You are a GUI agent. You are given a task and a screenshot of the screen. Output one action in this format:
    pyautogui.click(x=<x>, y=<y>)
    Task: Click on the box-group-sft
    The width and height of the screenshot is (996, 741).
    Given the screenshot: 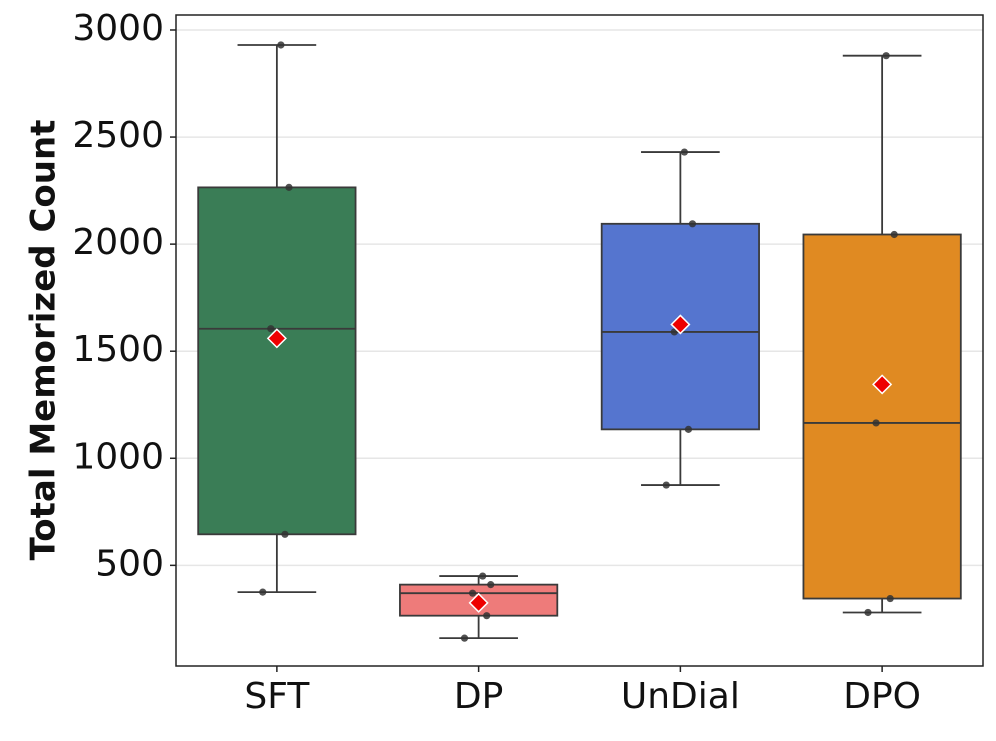 What is the action you would take?
    pyautogui.click(x=277, y=318)
    